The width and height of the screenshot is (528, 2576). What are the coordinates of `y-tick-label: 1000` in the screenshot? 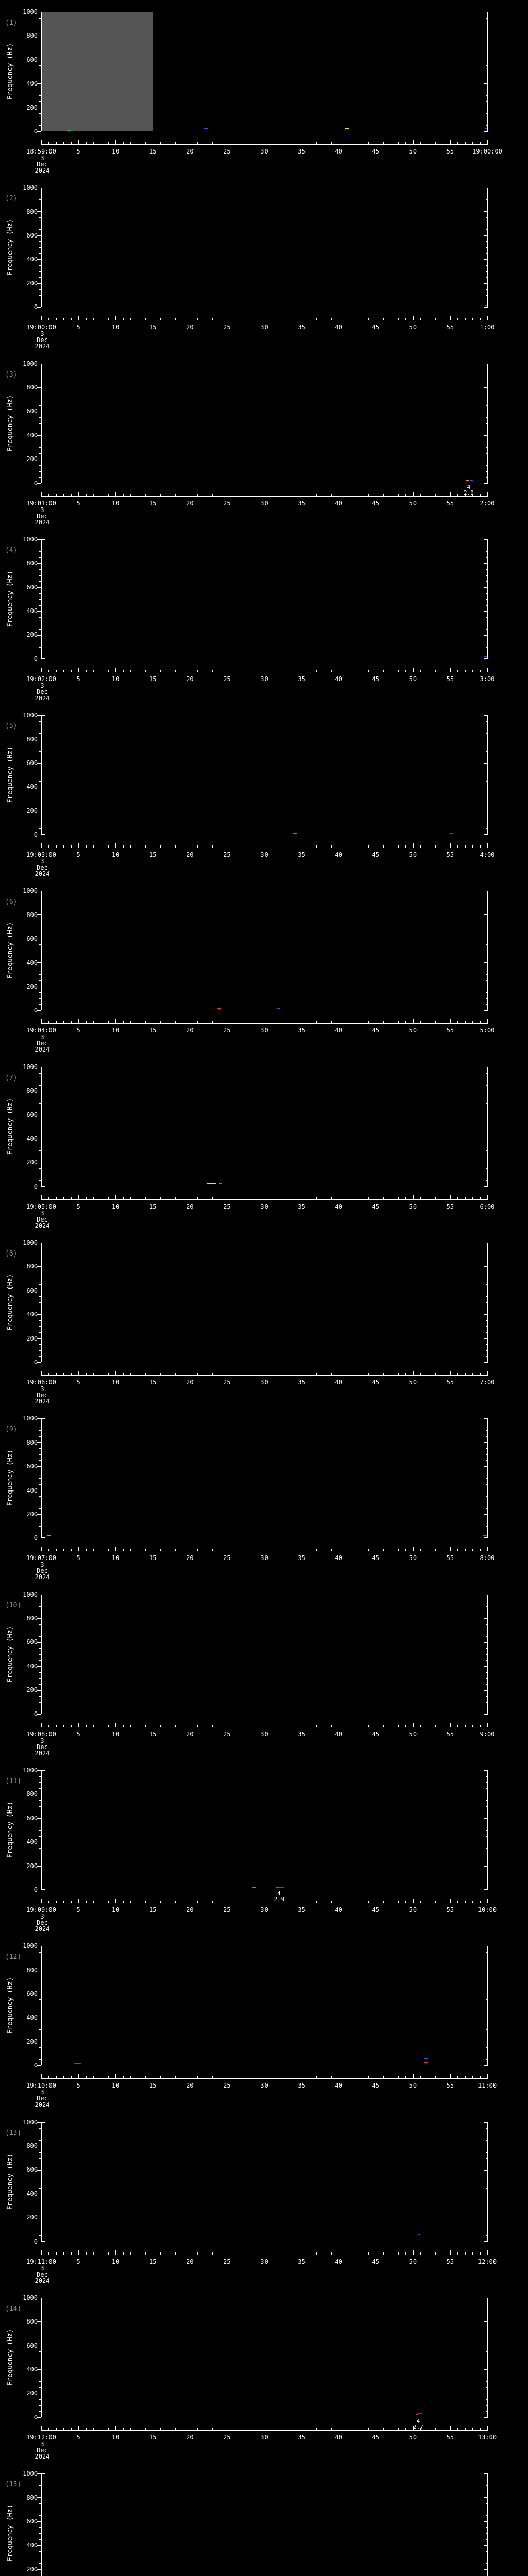 It's located at (31, 11).